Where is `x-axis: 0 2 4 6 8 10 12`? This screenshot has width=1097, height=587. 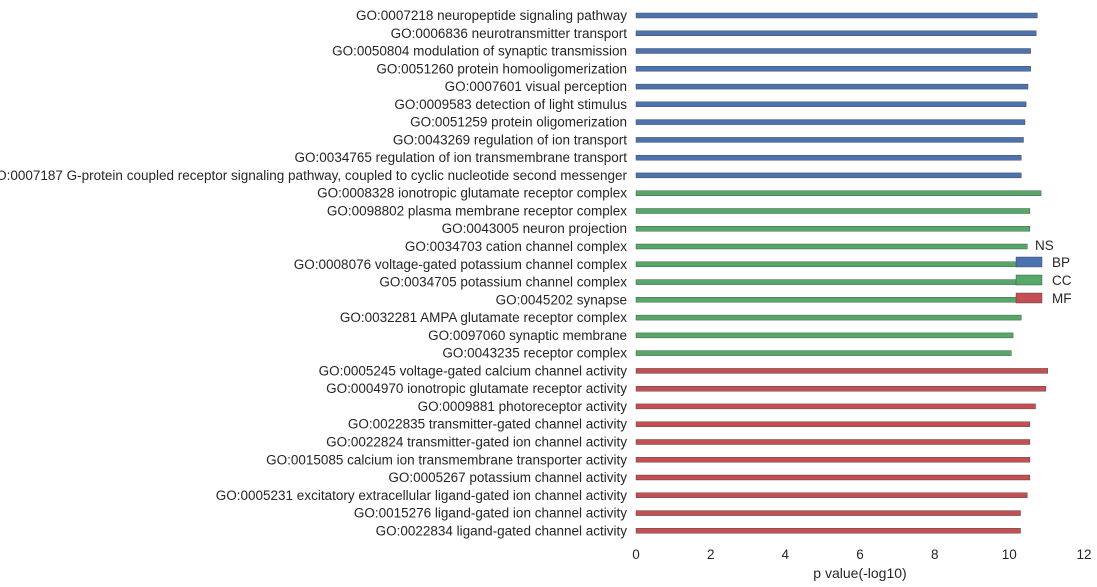
x-axis: 0 2 4 6 8 10 12 is located at coordinates (861, 554).